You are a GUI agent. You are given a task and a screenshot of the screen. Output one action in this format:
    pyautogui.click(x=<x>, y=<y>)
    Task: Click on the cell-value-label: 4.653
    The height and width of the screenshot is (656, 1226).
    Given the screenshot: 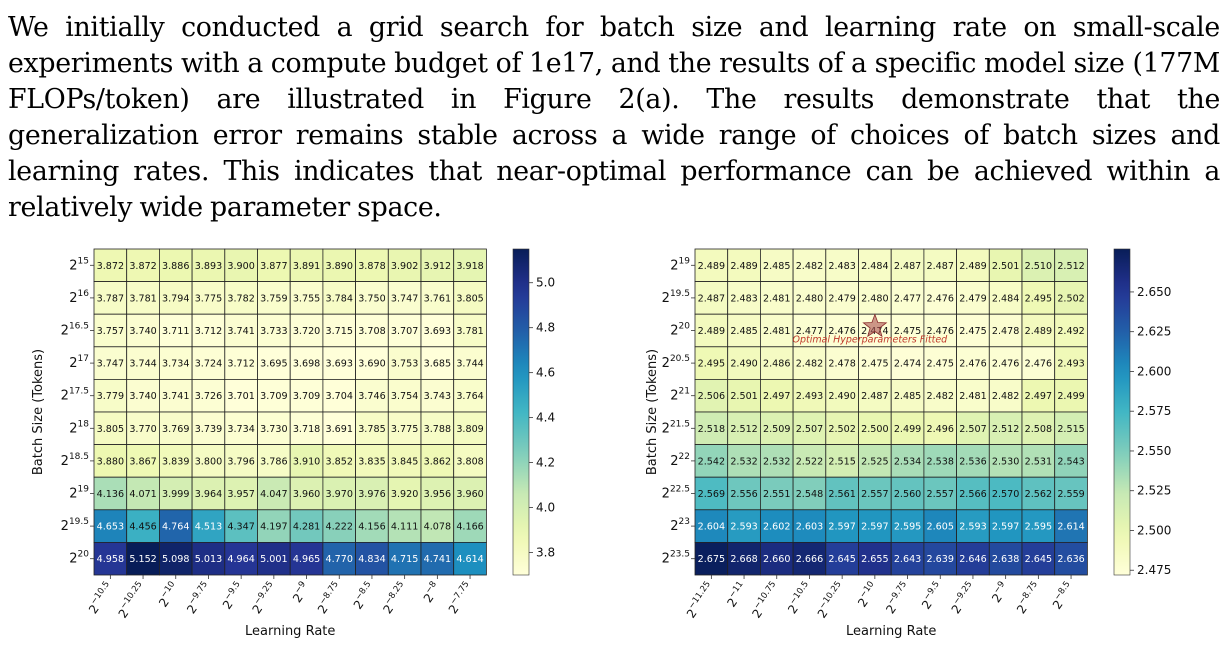 What is the action you would take?
    pyautogui.click(x=110, y=527)
    